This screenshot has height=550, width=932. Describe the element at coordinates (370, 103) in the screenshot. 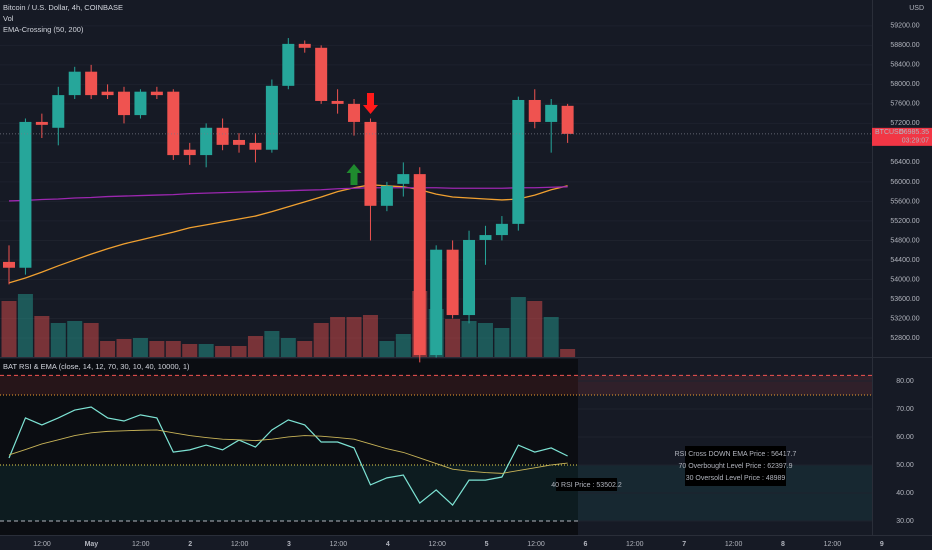

I see `sell-arrow` at that location.